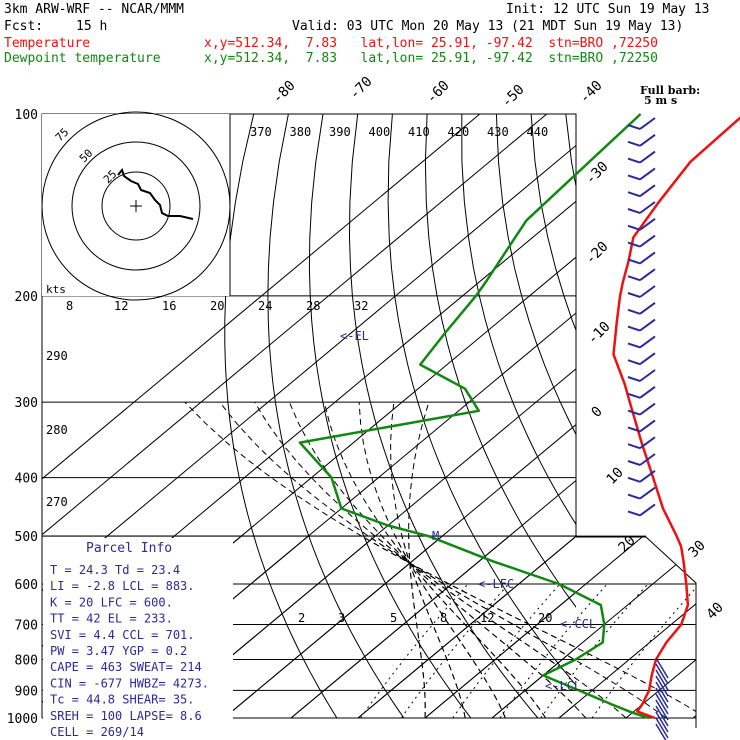 This screenshot has width=740, height=740. Describe the element at coordinates (313, 306) in the screenshot. I see `mixing-ratio-label: 28` at that location.